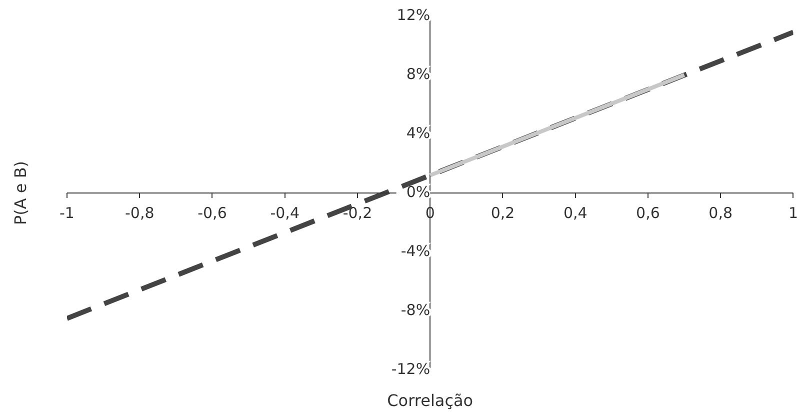  Describe the element at coordinates (430, 400) in the screenshot. I see `x-axis-title: Correlação` at that location.